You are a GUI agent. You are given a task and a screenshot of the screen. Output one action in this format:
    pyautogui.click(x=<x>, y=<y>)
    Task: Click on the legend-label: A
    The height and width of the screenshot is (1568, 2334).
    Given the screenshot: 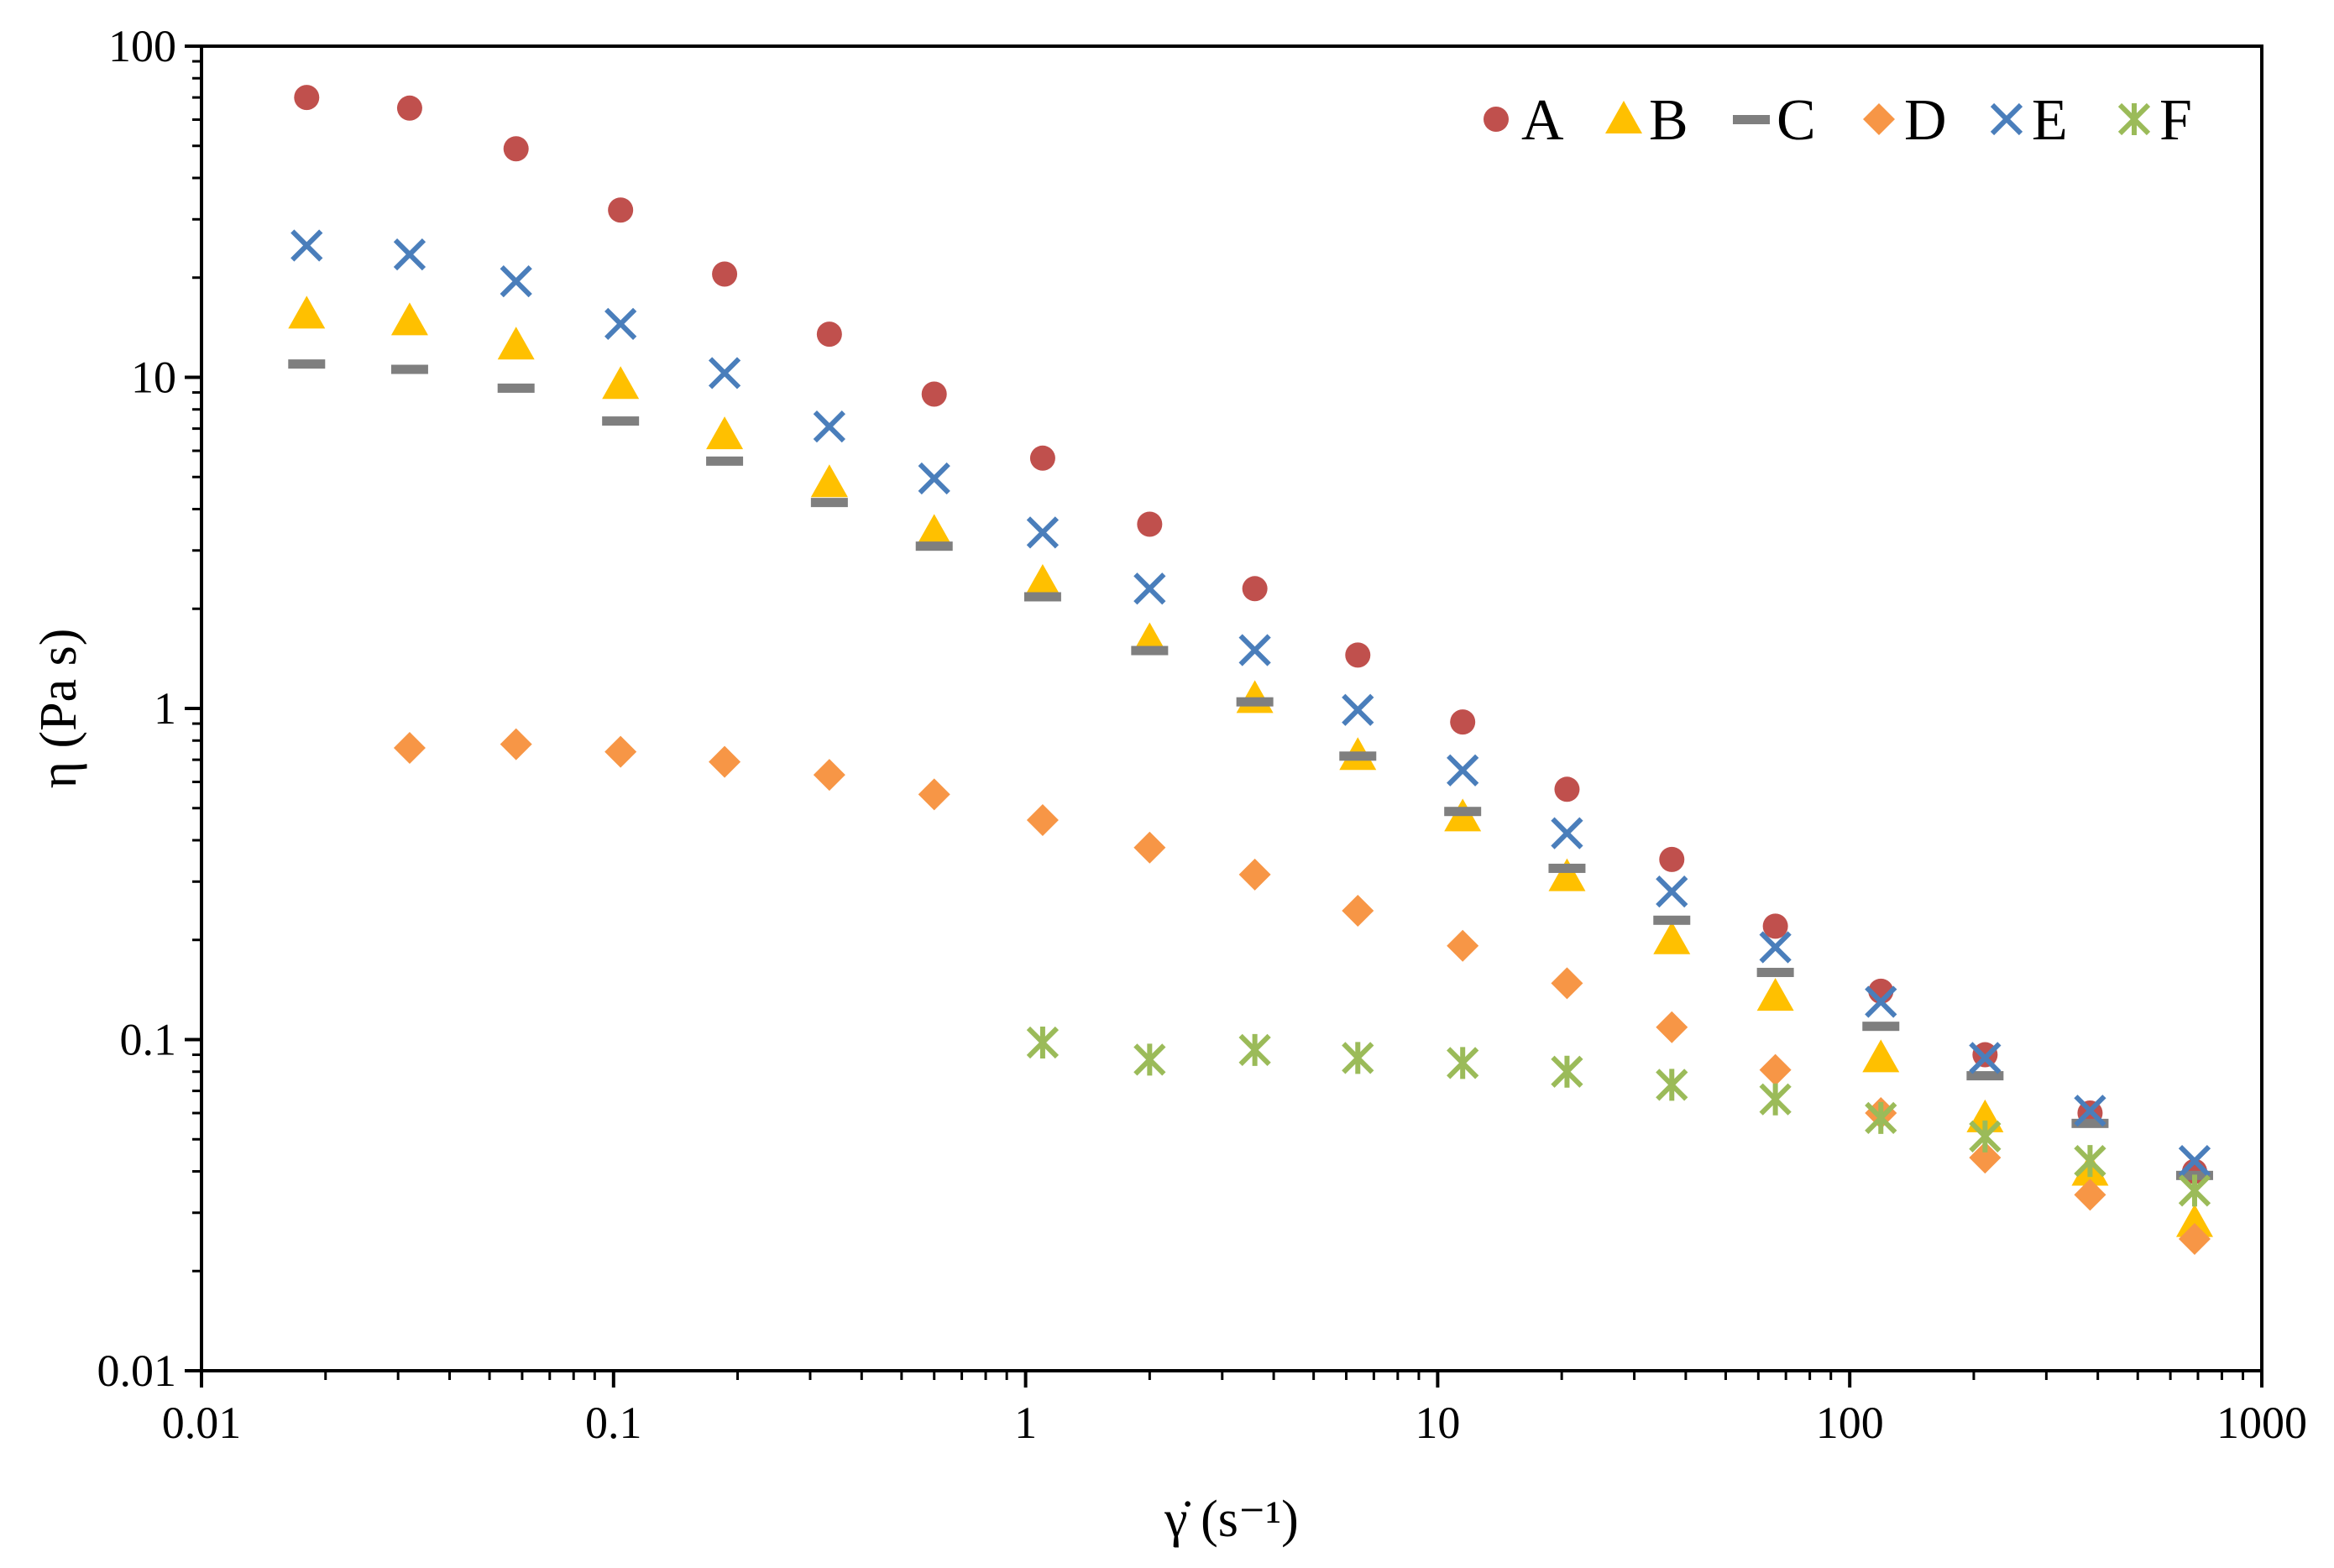 What is the action you would take?
    pyautogui.click(x=1542, y=120)
    